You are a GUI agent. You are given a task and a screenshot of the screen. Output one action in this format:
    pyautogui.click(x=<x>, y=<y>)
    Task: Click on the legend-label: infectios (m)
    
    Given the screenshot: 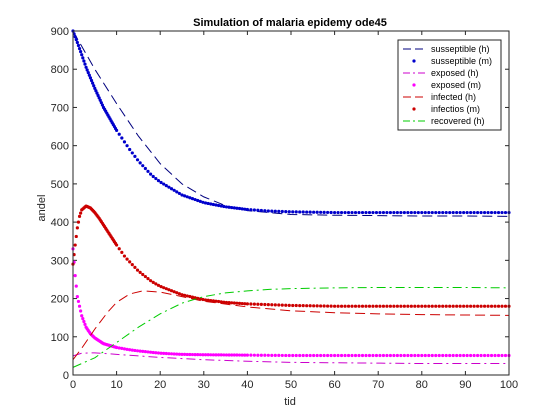 What is the action you would take?
    pyautogui.click(x=455, y=109)
    